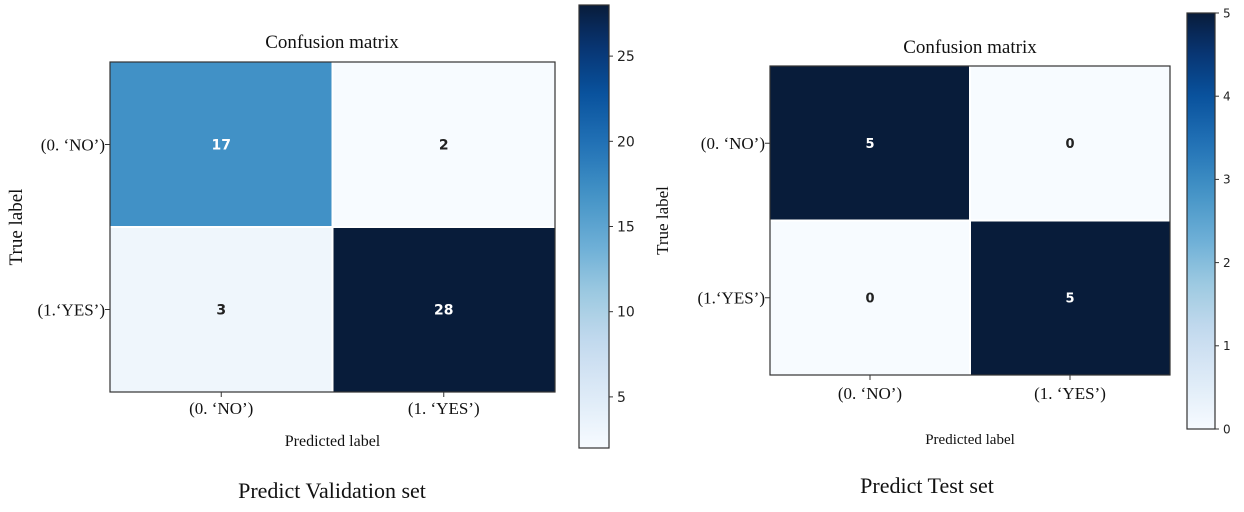 This screenshot has width=1244, height=512. What do you see at coordinates (1227, 97) in the screenshot?
I see `colorbar-tick-label: 4` at bounding box center [1227, 97].